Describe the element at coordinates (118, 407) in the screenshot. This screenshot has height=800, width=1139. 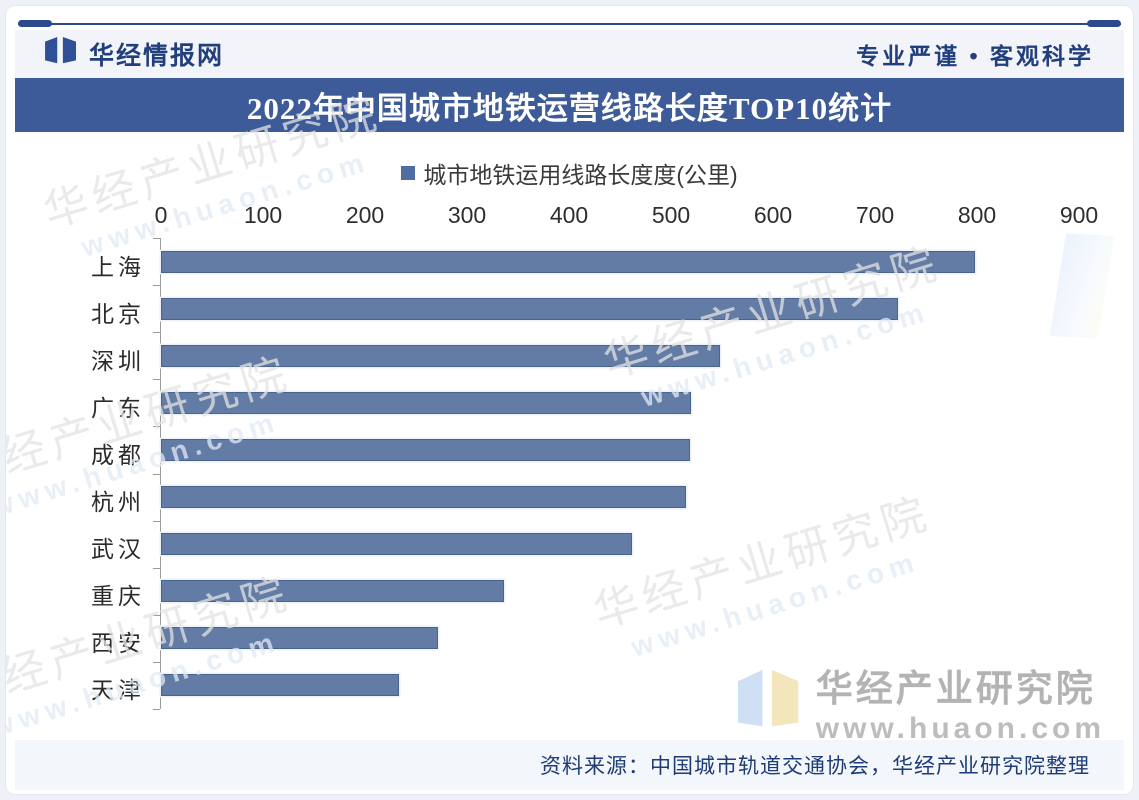
I see `category-label: 广东` at that location.